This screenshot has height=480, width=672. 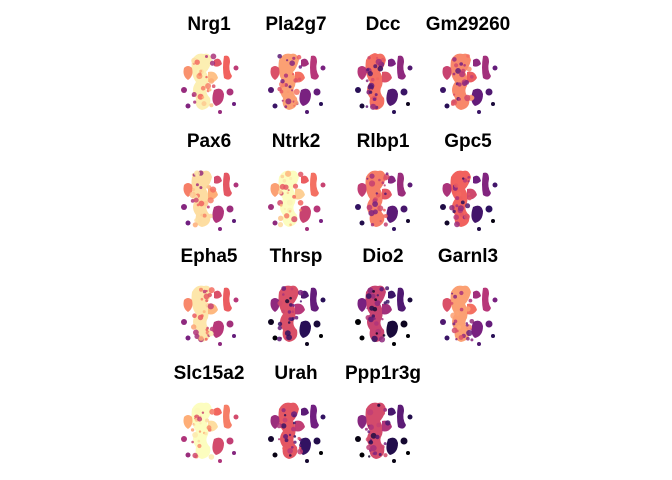 What do you see at coordinates (296, 418) in the screenshot?
I see `facet-panel: Urah` at bounding box center [296, 418].